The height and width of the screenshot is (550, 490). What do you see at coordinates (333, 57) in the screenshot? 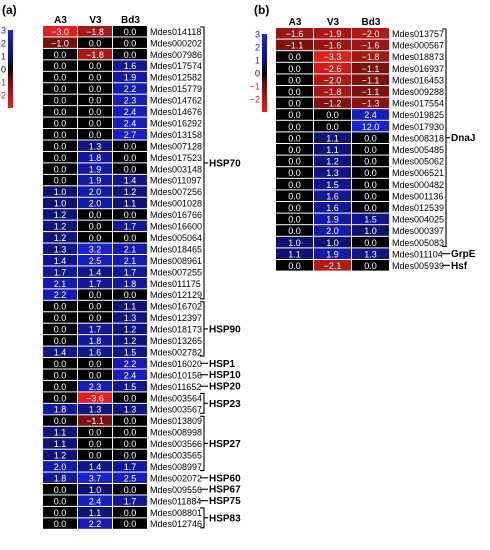
I see `cell-value-label: −3.3` at bounding box center [333, 57].